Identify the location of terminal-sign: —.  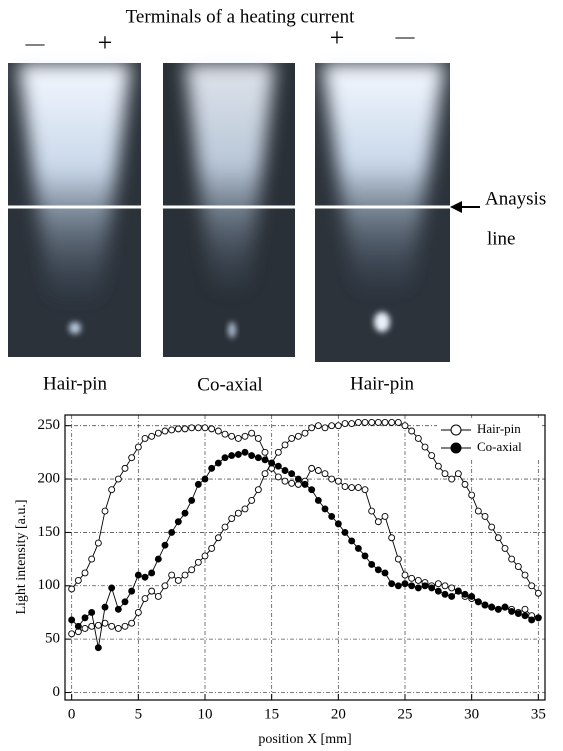
(35, 43).